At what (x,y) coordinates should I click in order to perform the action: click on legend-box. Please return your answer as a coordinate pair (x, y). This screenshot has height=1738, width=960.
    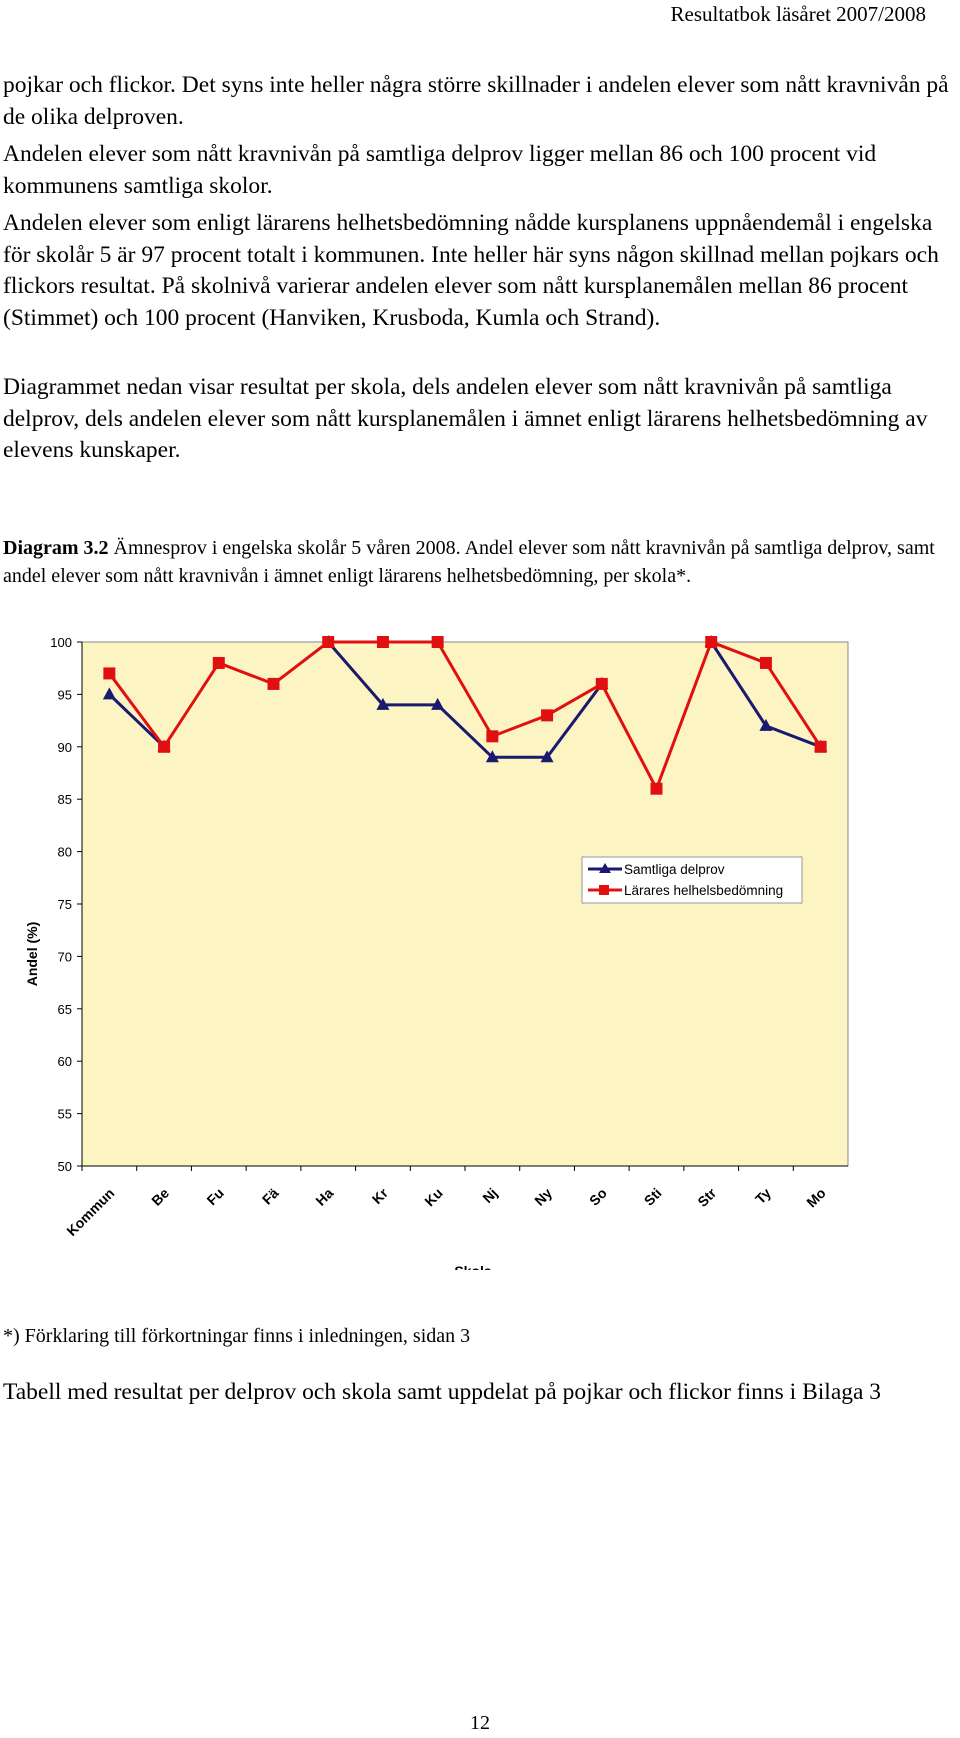
    Looking at the image, I should click on (692, 880).